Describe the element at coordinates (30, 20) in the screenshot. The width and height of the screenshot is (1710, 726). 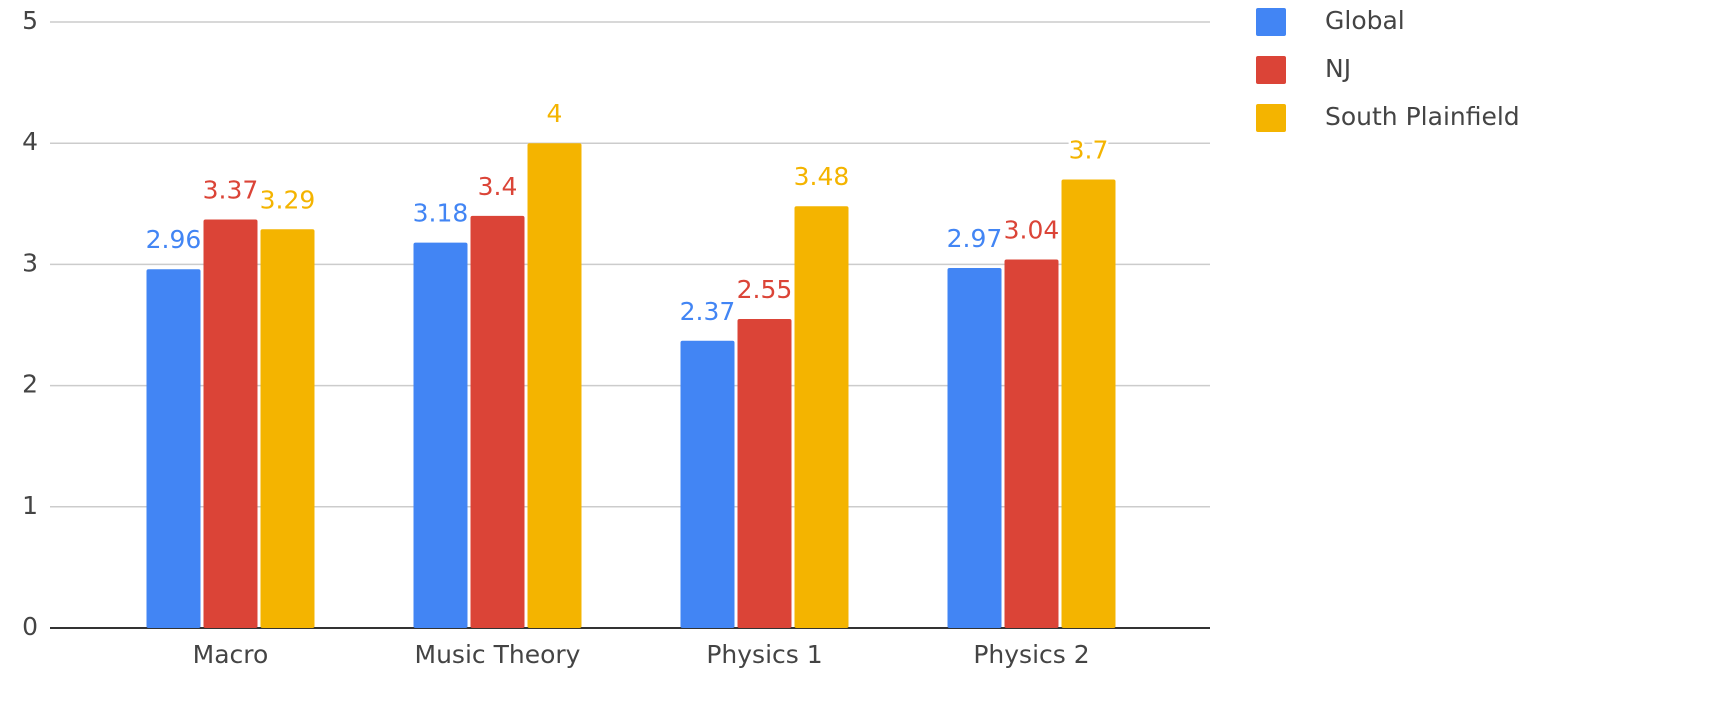
I see `y-tick-label: 5` at that location.